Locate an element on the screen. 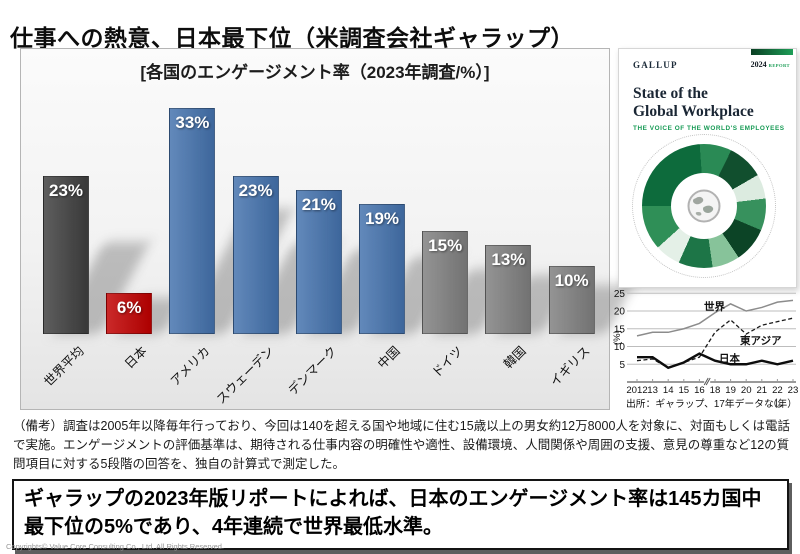 The image size is (800, 554). page-title: 仕事への熱意、日本最下位（米調査会社ギャラップ） is located at coordinates (292, 38).